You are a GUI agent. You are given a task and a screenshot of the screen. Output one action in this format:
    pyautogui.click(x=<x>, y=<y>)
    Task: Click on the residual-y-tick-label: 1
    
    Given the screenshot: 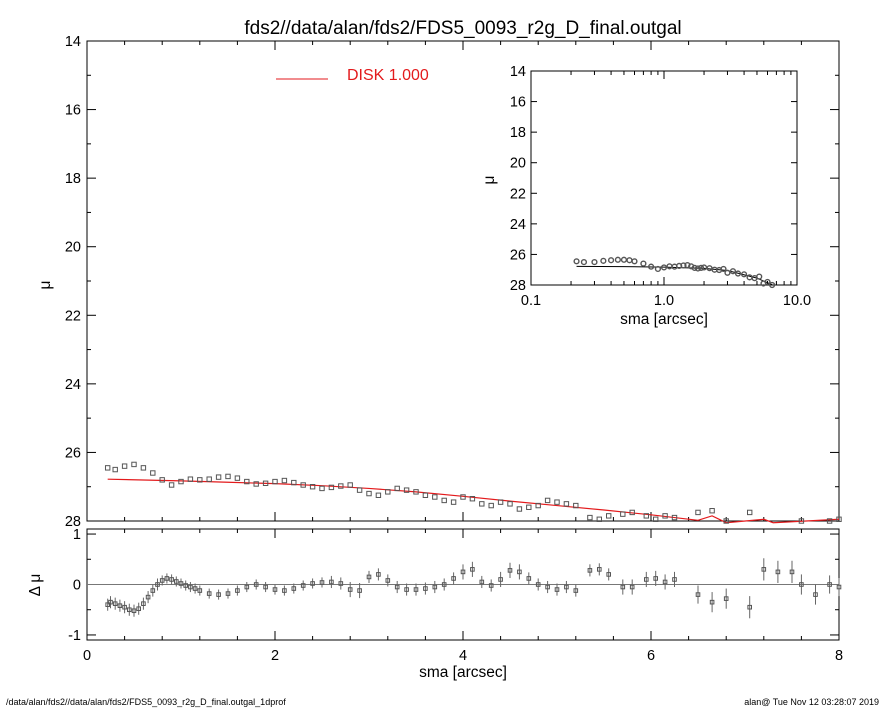 What is the action you would take?
    pyautogui.click(x=77, y=535)
    